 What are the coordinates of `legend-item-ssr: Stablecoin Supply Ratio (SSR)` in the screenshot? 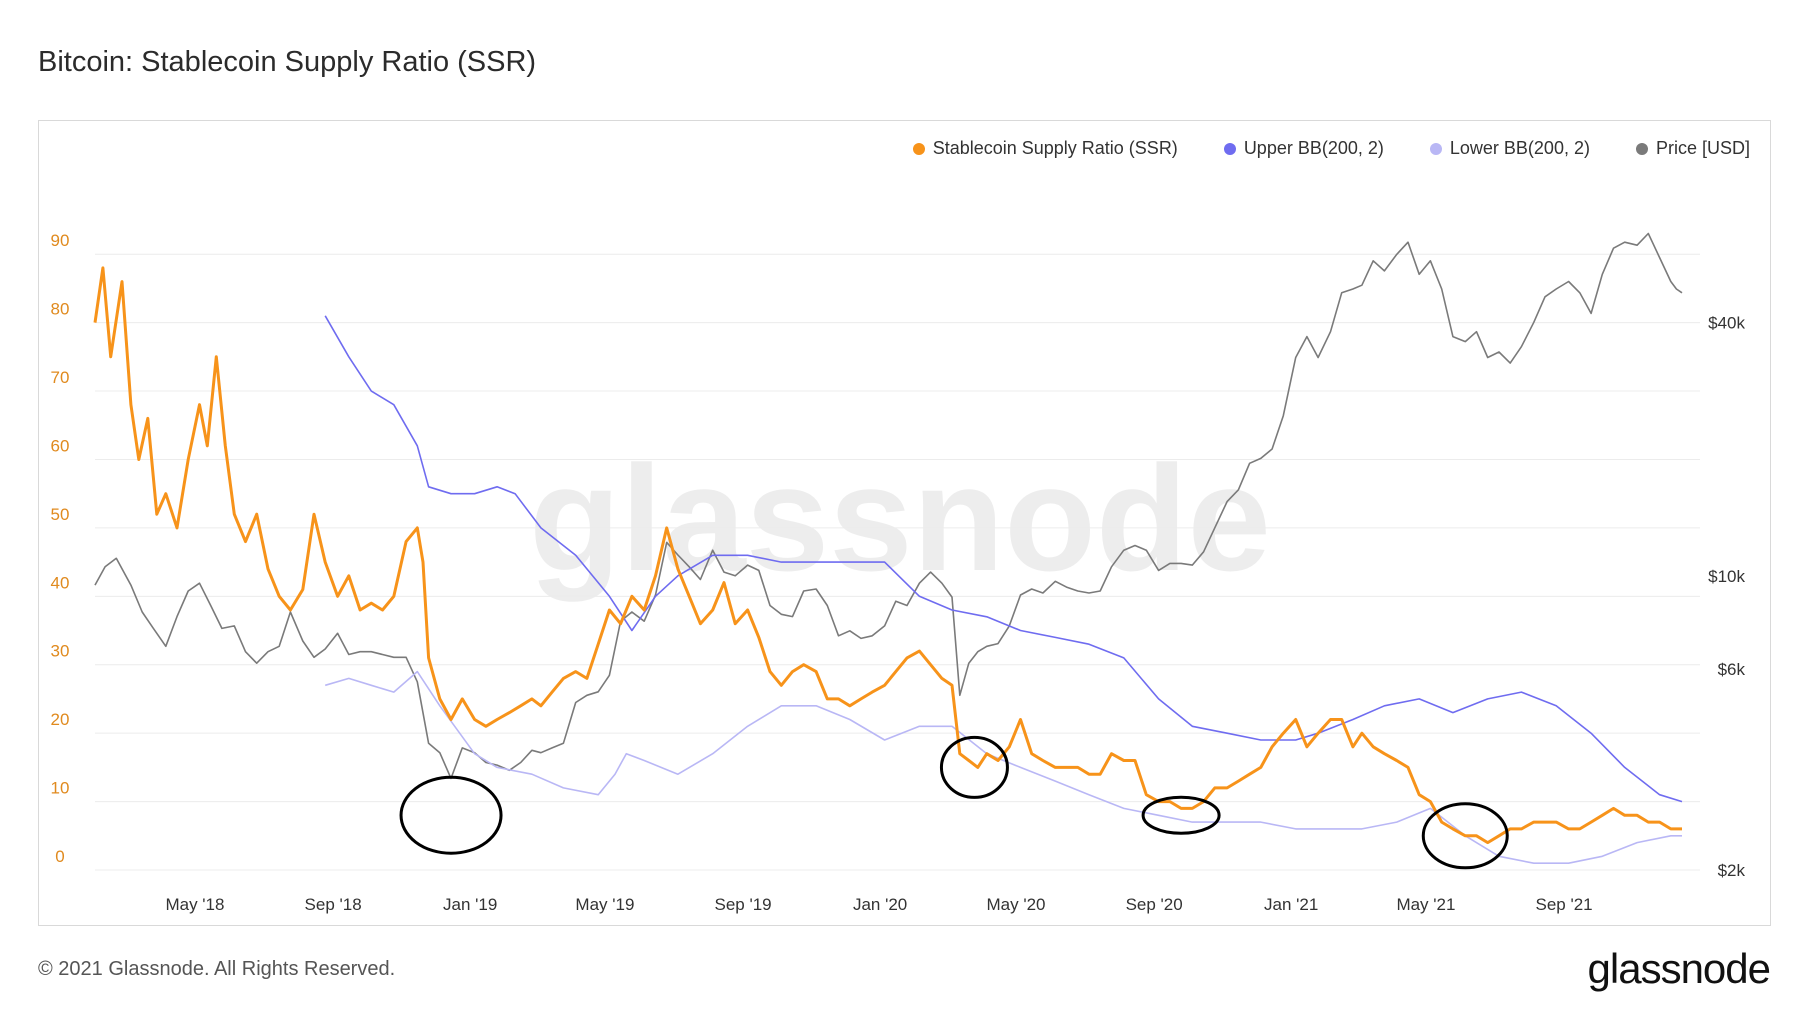 It's located at (1045, 148).